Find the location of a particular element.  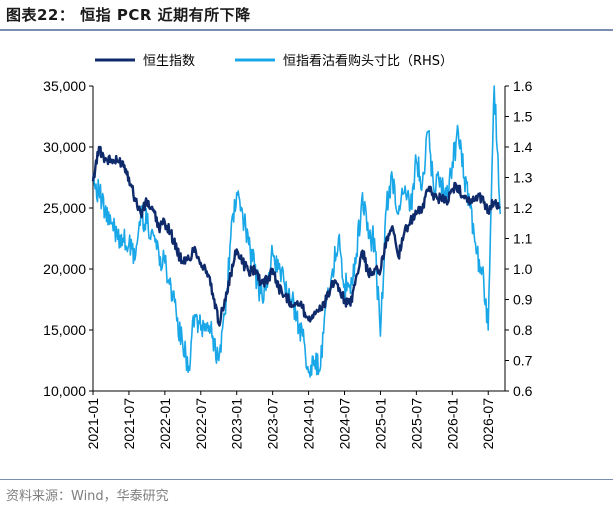

y-right-tick-label: 0.6 is located at coordinates (523, 391).